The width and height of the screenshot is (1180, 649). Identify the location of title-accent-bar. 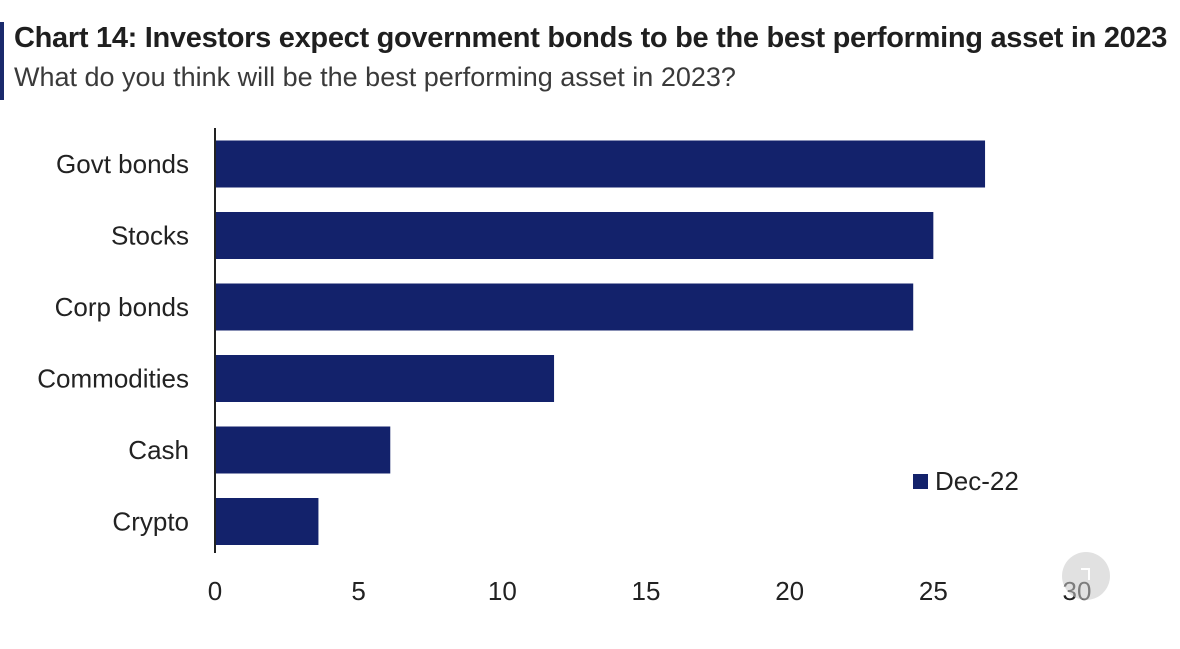
(2, 61).